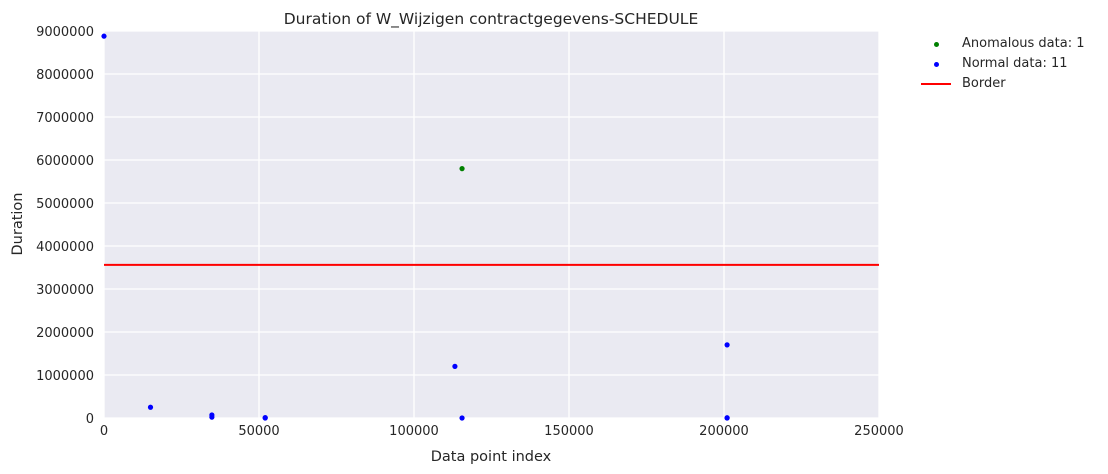 Image resolution: width=1108 pixels, height=474 pixels. Describe the element at coordinates (65, 333) in the screenshot. I see `y-tick-label: 2000000` at that location.